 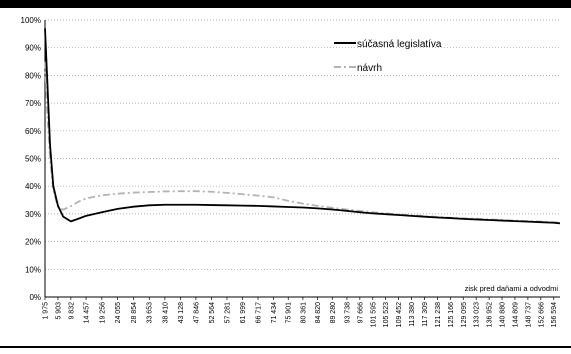 I want to click on x-tick-label: 43 128, so click(x=181, y=313).